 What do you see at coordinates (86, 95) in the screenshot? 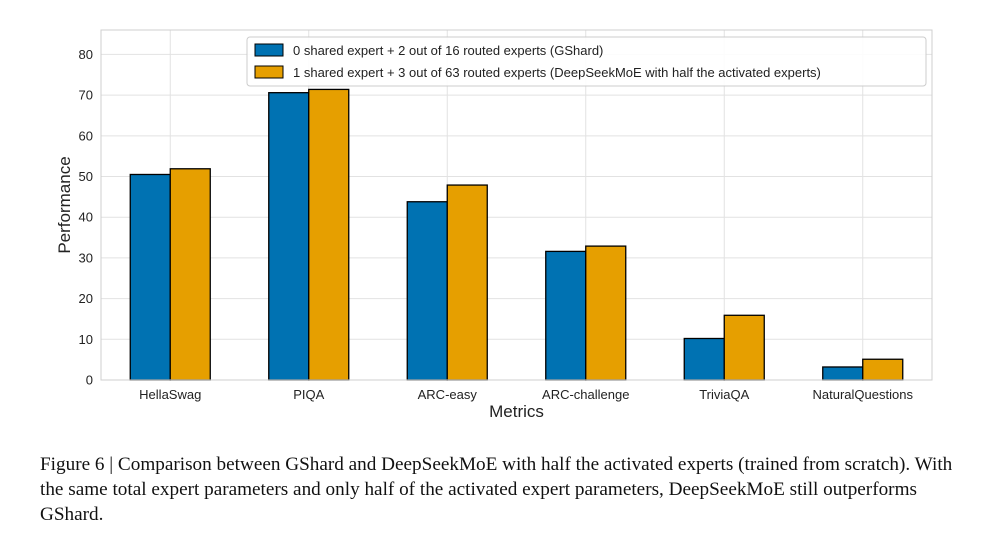
I see `y-tick-label: 70` at bounding box center [86, 95].